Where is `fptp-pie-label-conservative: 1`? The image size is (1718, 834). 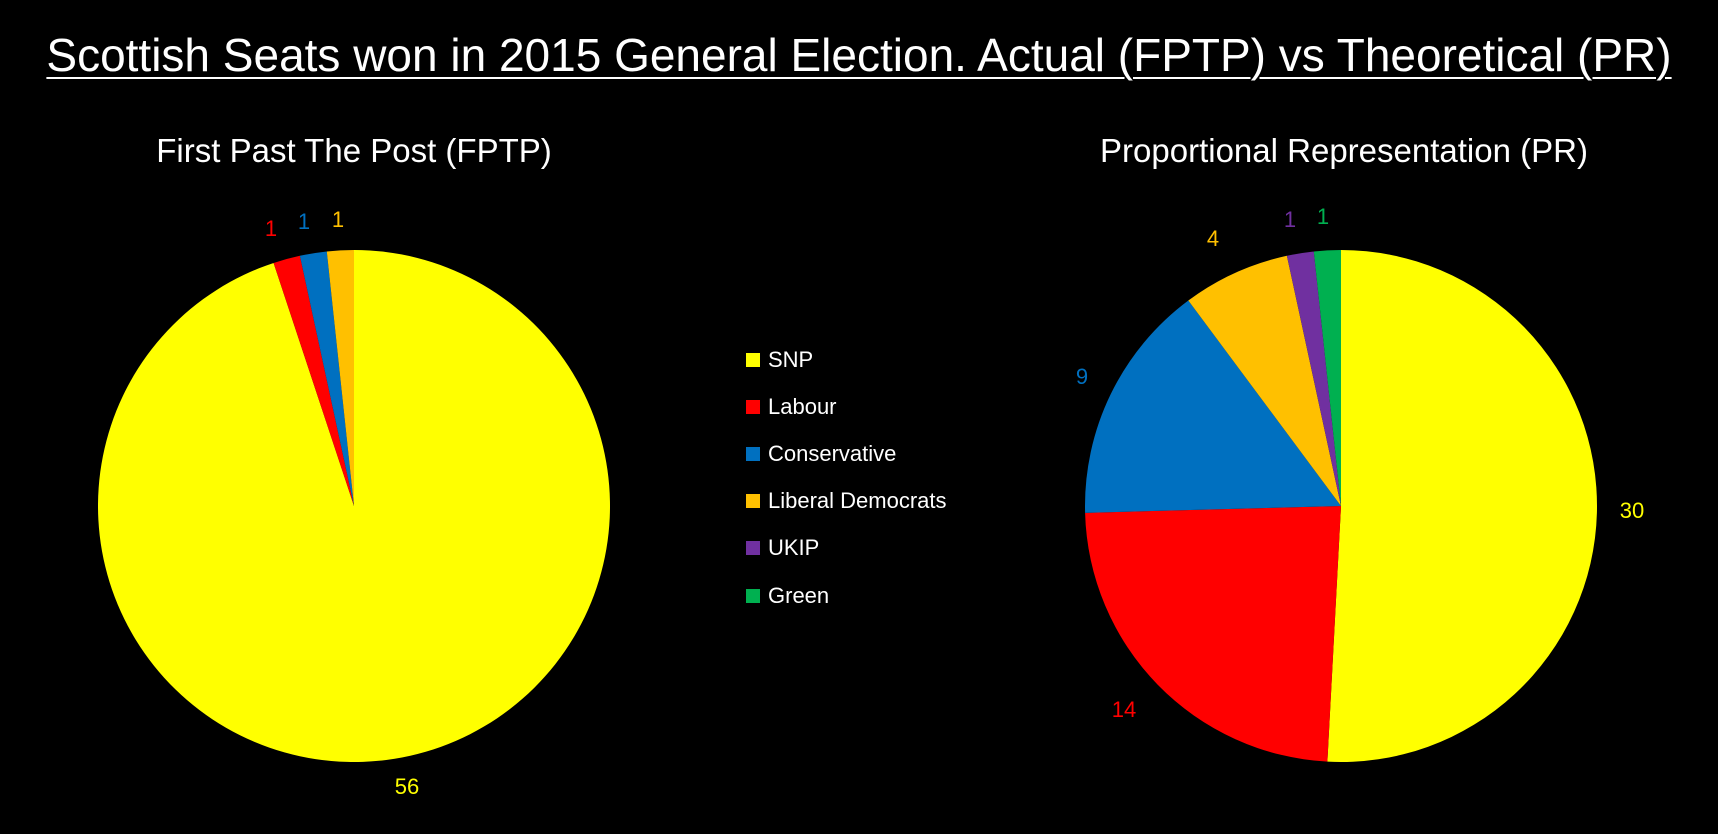 fptp-pie-label-conservative: 1 is located at coordinates (304, 221).